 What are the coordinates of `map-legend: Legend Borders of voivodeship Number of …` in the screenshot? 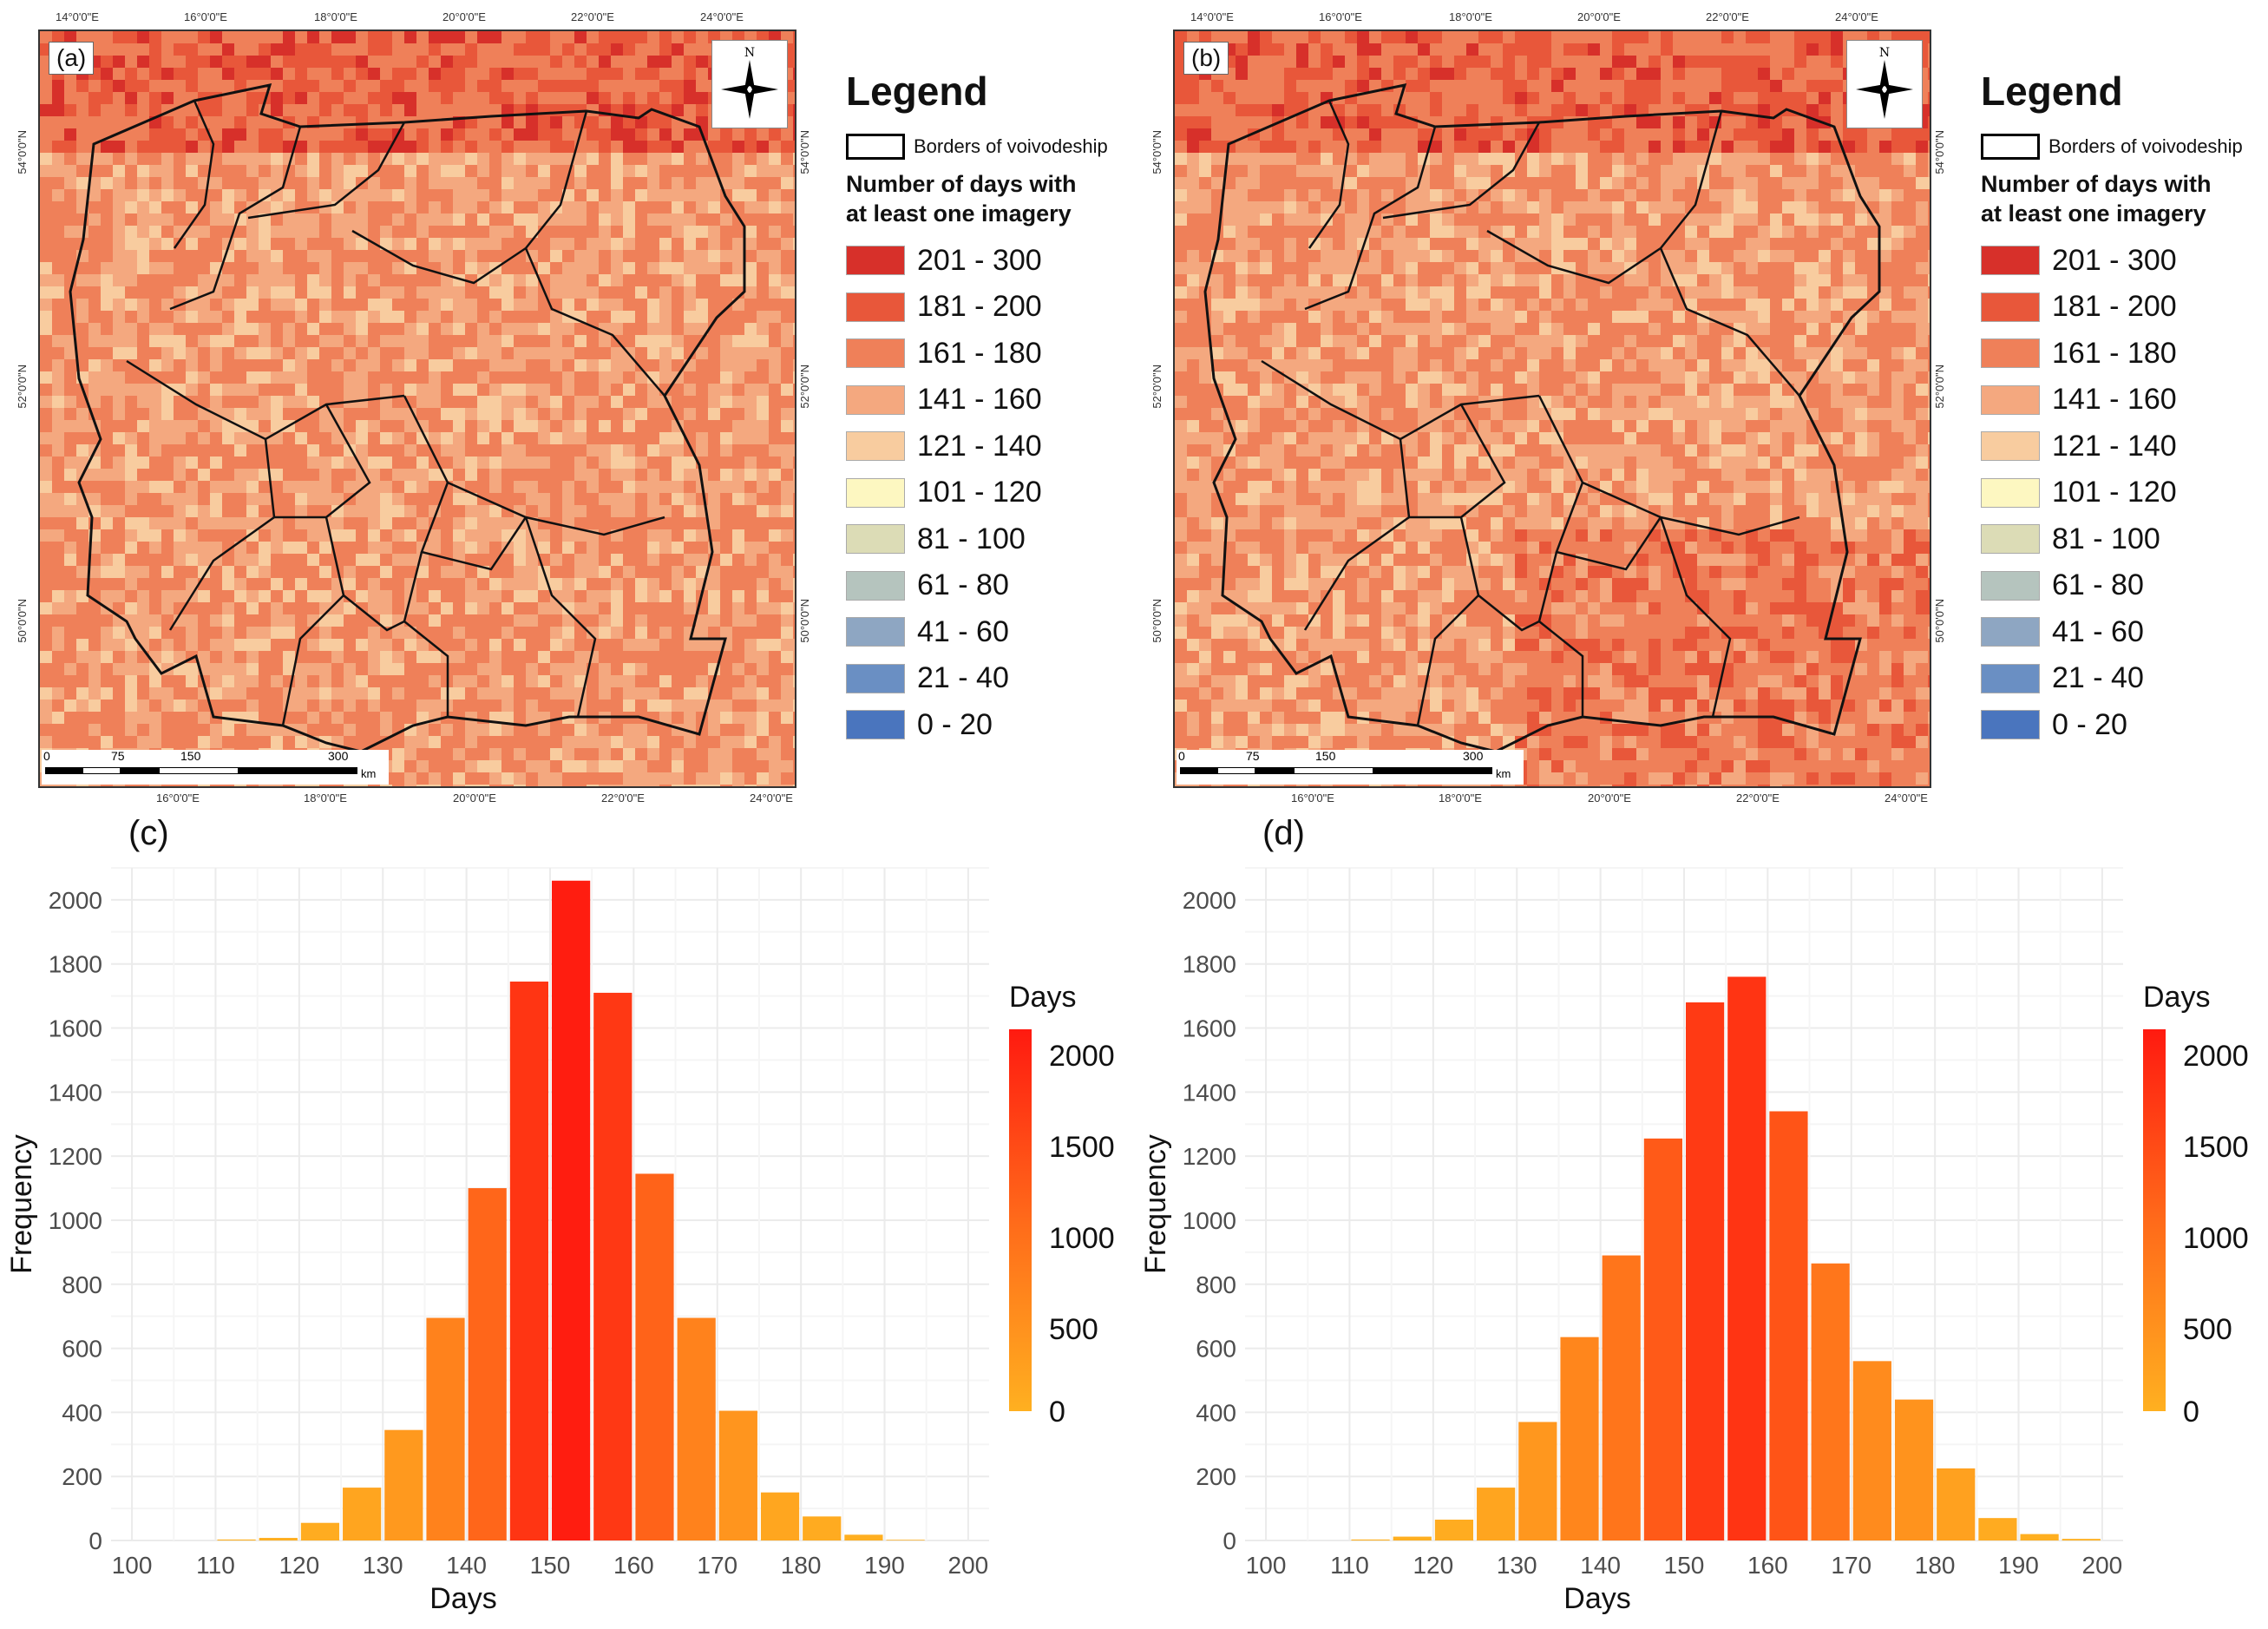 It's located at (2124, 408).